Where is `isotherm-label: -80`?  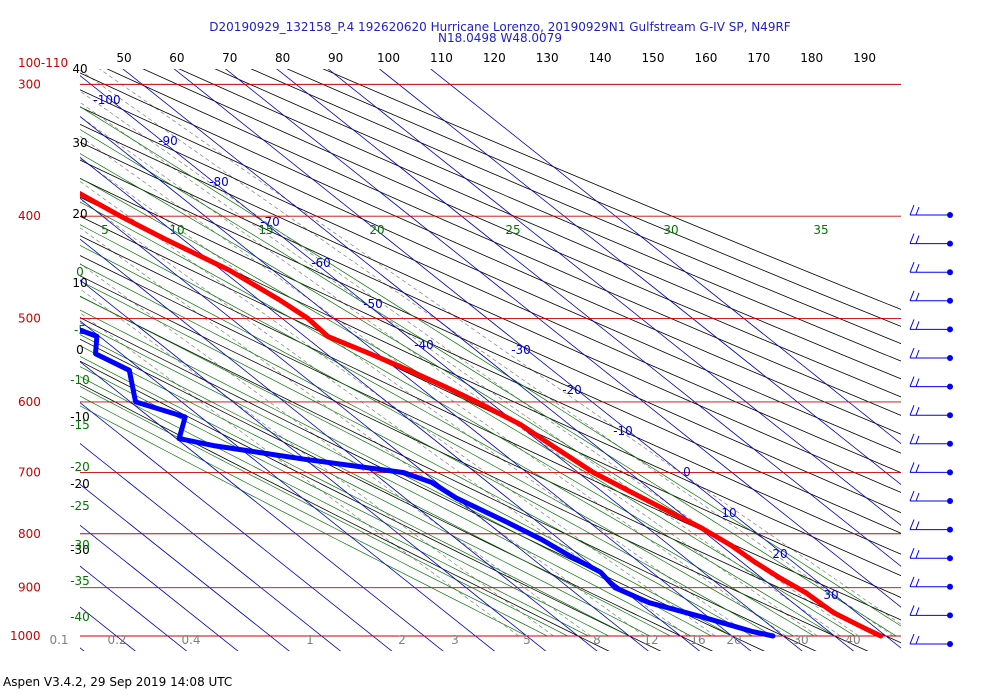
isotherm-label: -80 is located at coordinates (219, 182).